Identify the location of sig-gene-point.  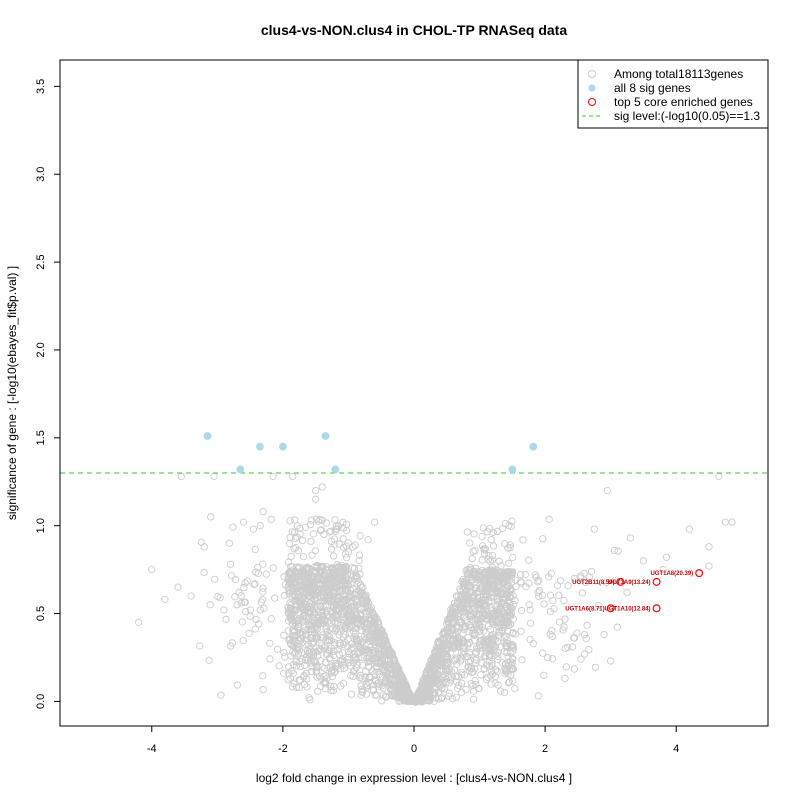
(512, 469).